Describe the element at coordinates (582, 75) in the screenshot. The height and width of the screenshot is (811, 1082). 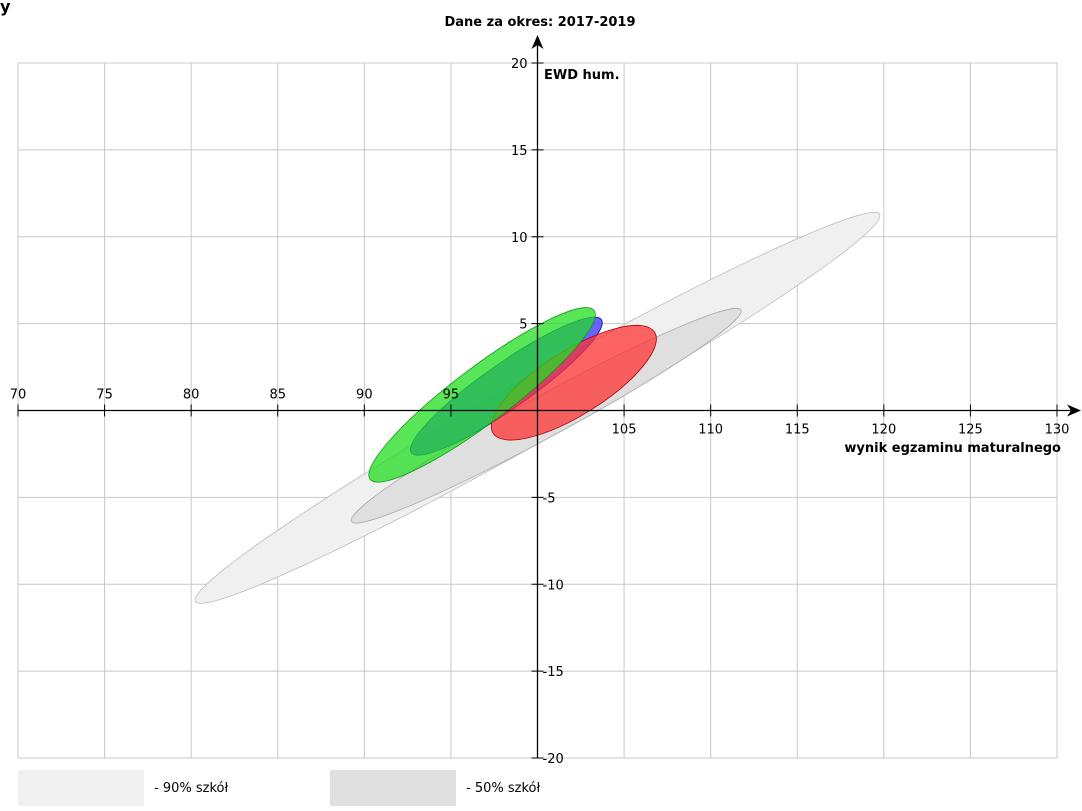
I see `y-axis-label: EWD hum.` at that location.